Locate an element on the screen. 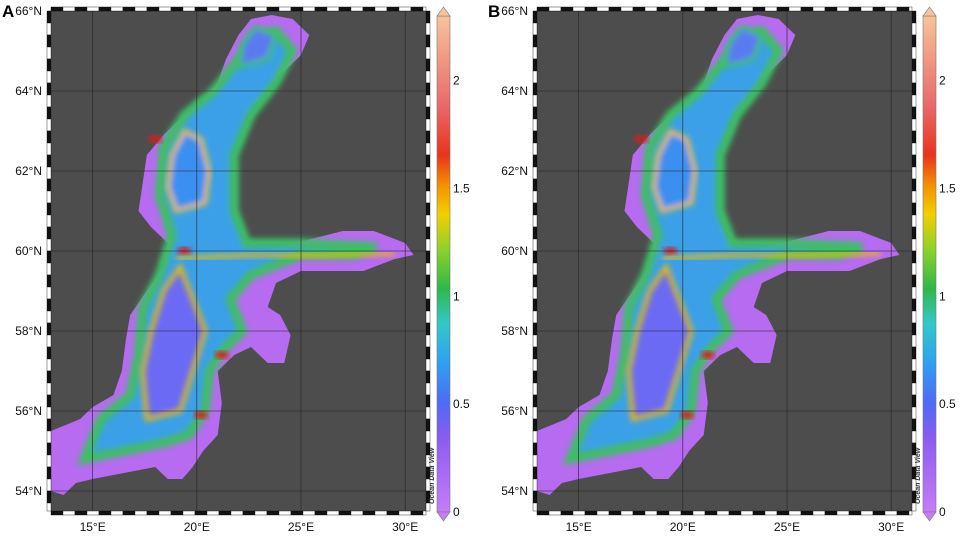 The height and width of the screenshot is (548, 972). panel-label-b: B is located at coordinates (494, 11).